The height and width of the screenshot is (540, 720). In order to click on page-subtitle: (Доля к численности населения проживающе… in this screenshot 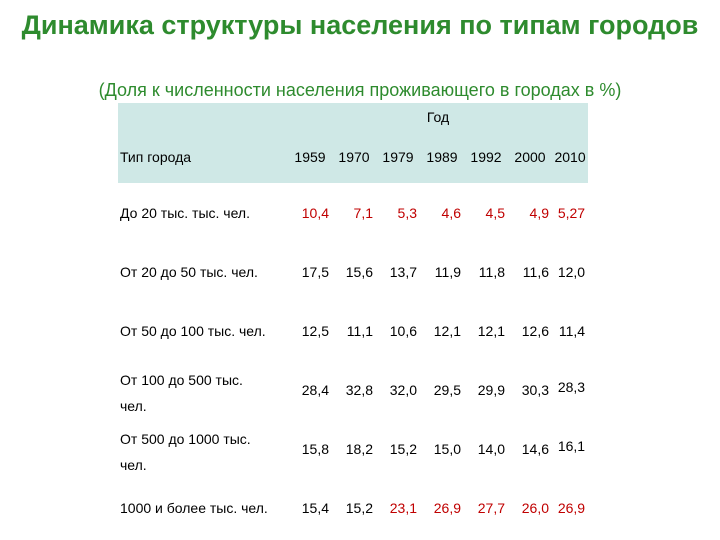, I will do `click(360, 90)`.